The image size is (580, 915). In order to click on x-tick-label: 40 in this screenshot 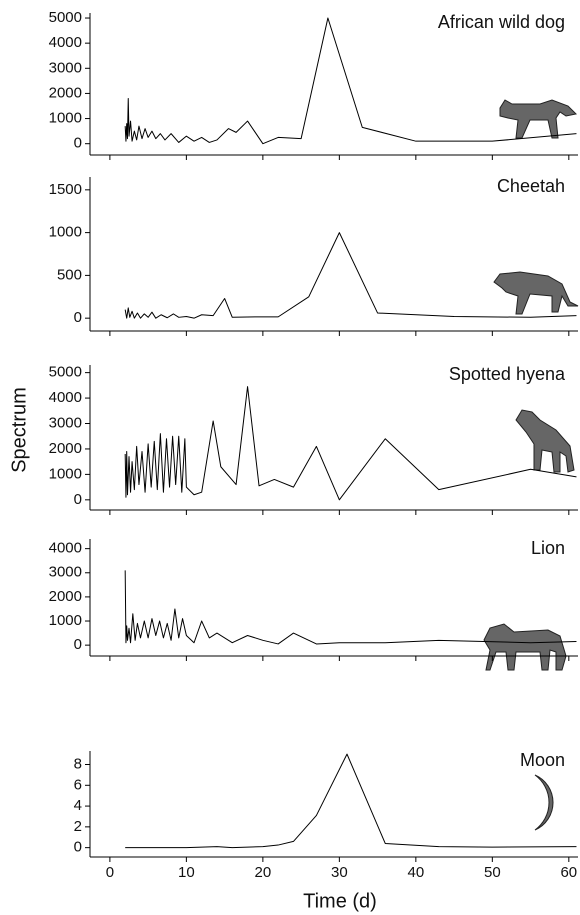, I will do `click(415, 872)`.